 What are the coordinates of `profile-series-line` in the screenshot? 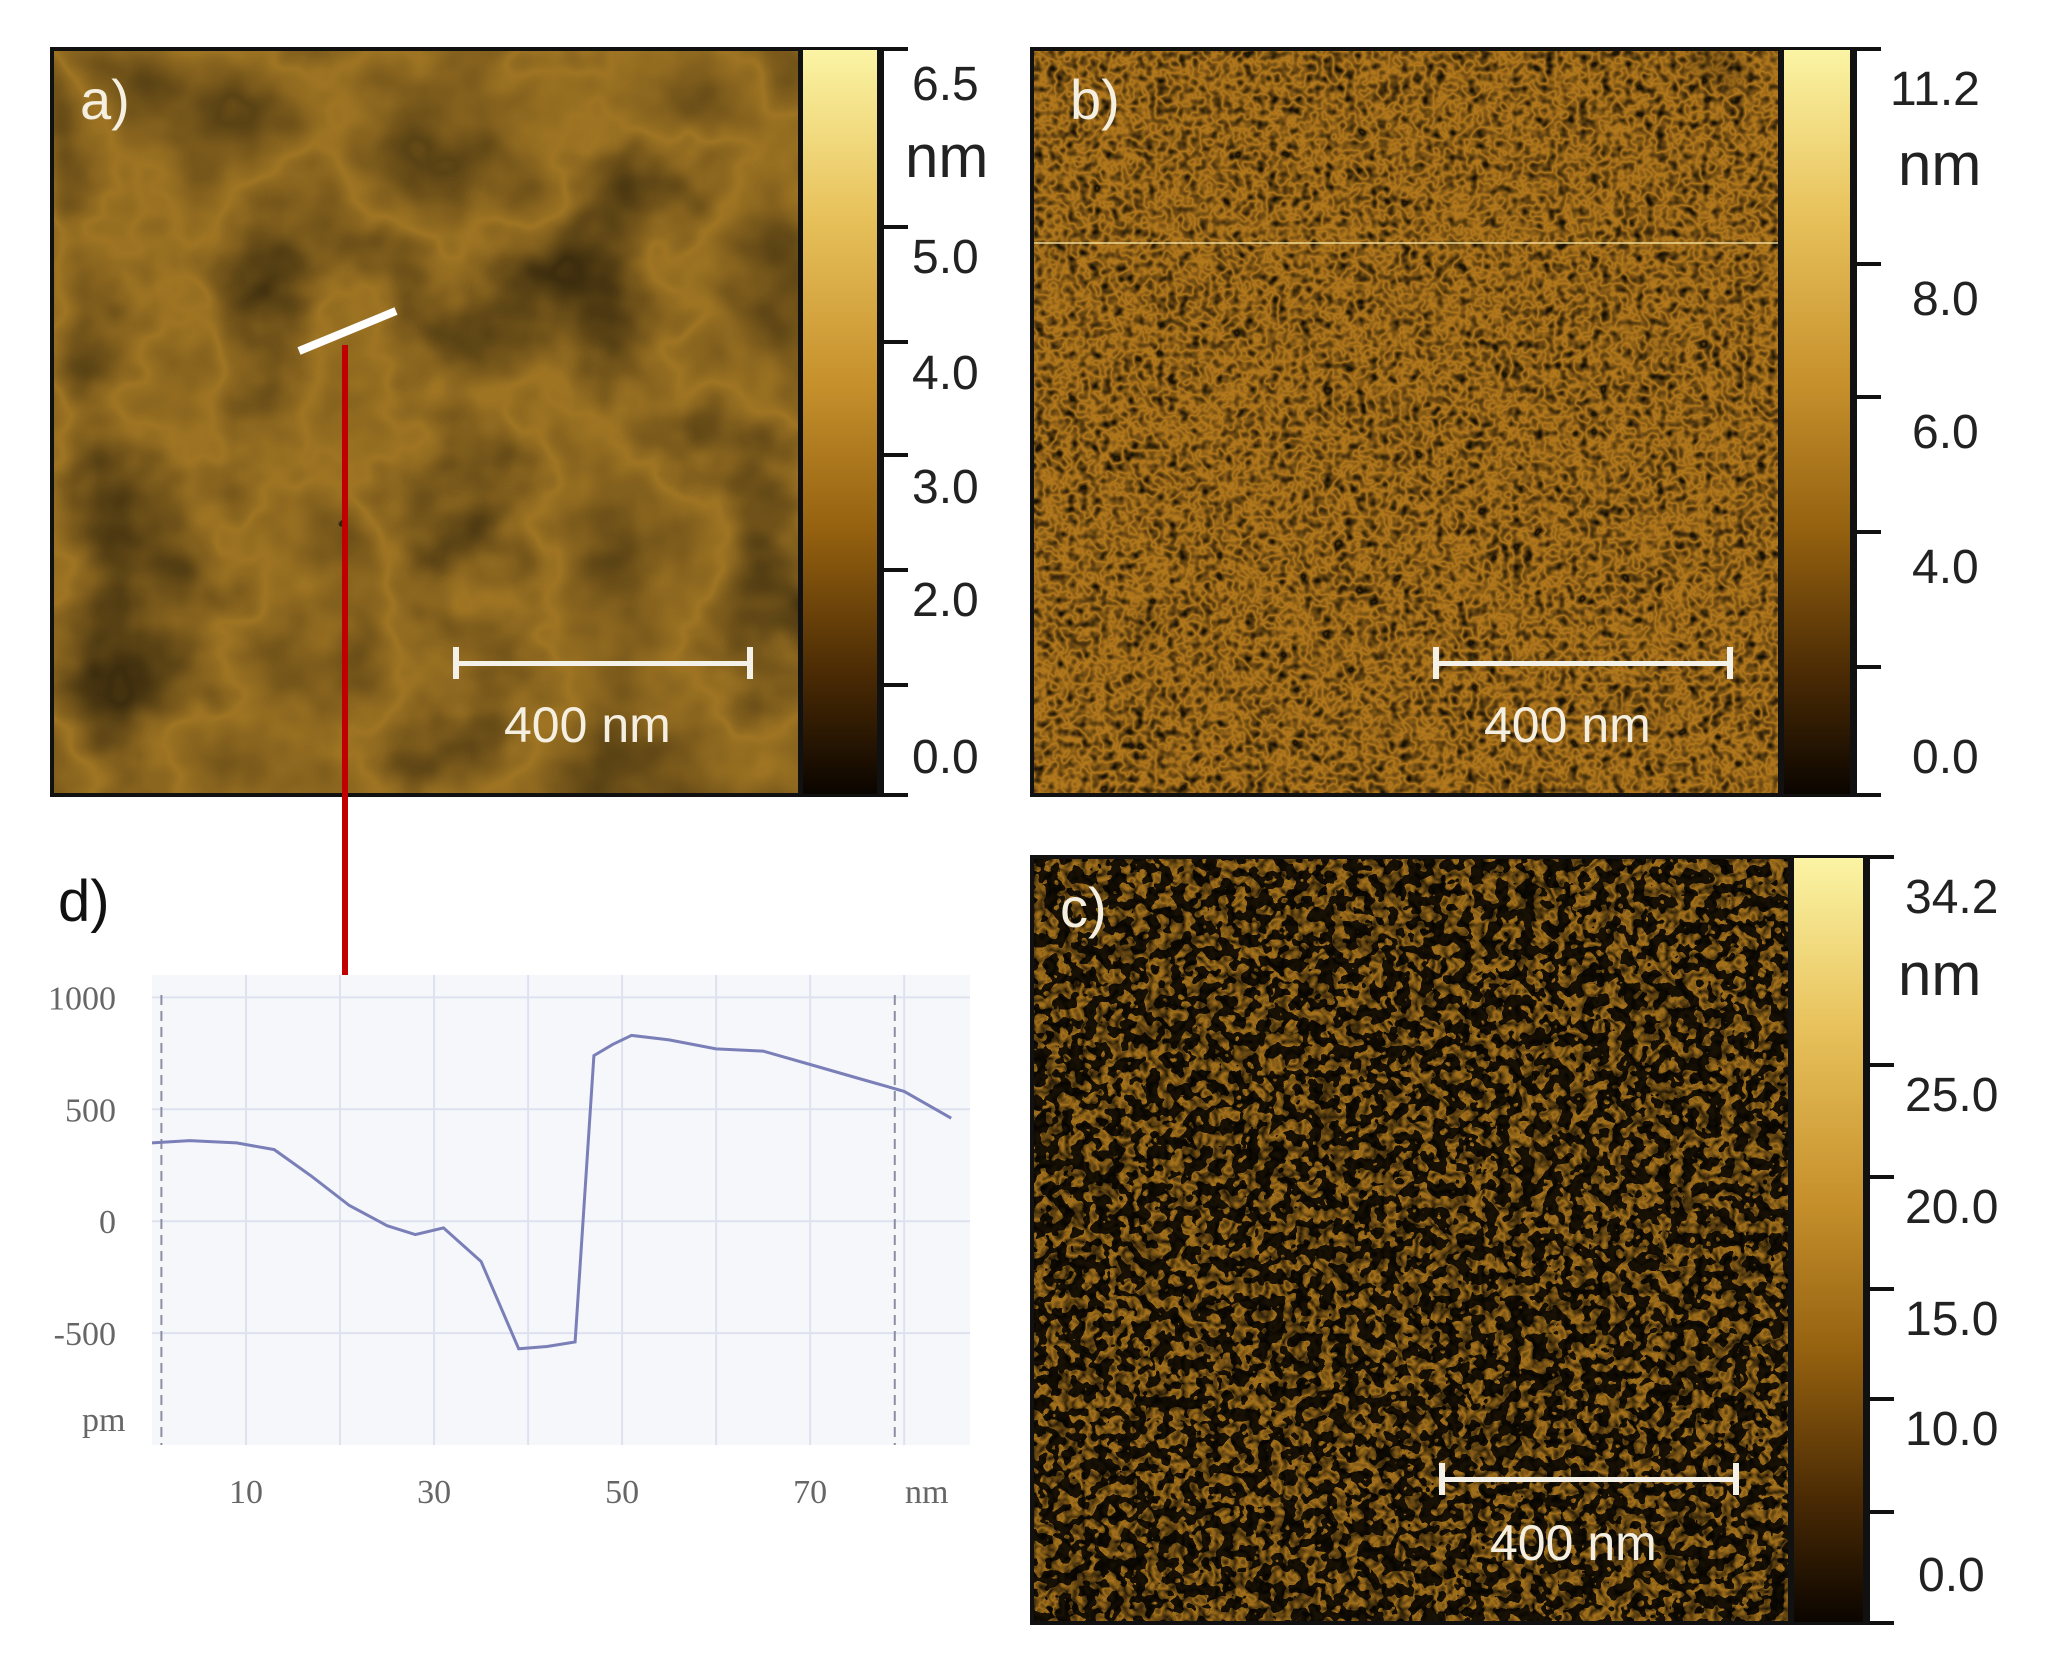 It's located at (551, 1192).